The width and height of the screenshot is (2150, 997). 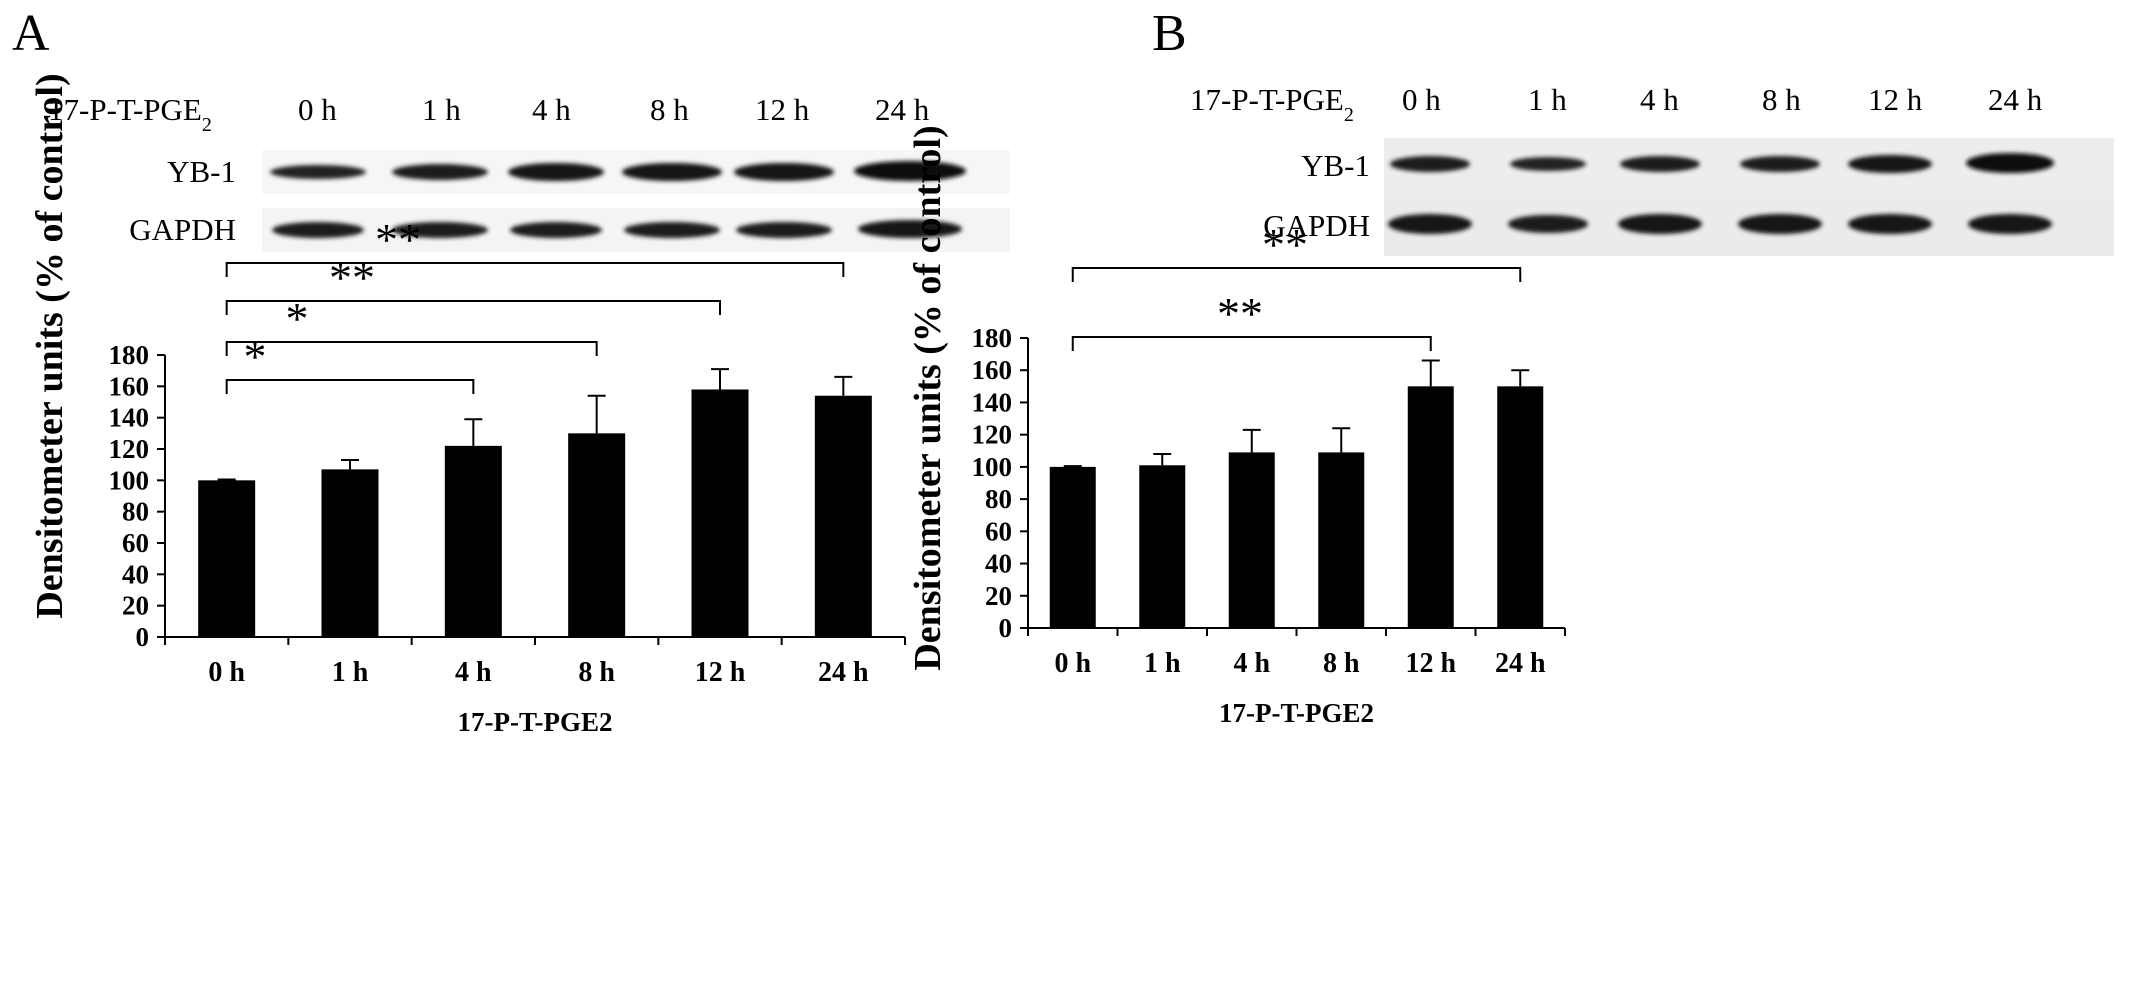 What do you see at coordinates (50, 345) in the screenshot?
I see `chart-a-y-axis-label: Densitometer units (% of control)` at bounding box center [50, 345].